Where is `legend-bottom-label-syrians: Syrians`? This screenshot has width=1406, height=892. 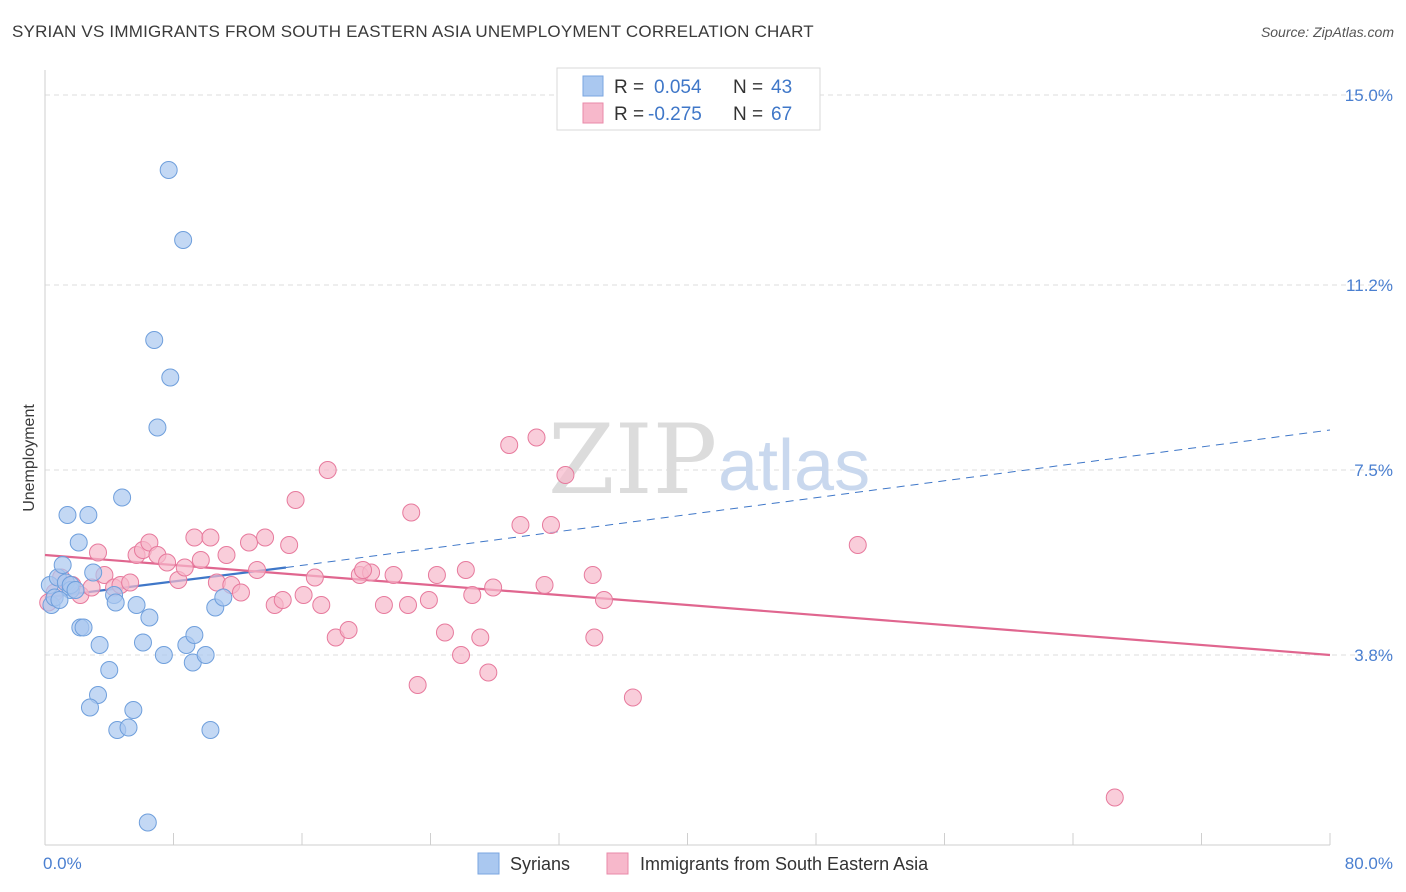 legend-bottom-label-syrians: Syrians is located at coordinates (540, 864).